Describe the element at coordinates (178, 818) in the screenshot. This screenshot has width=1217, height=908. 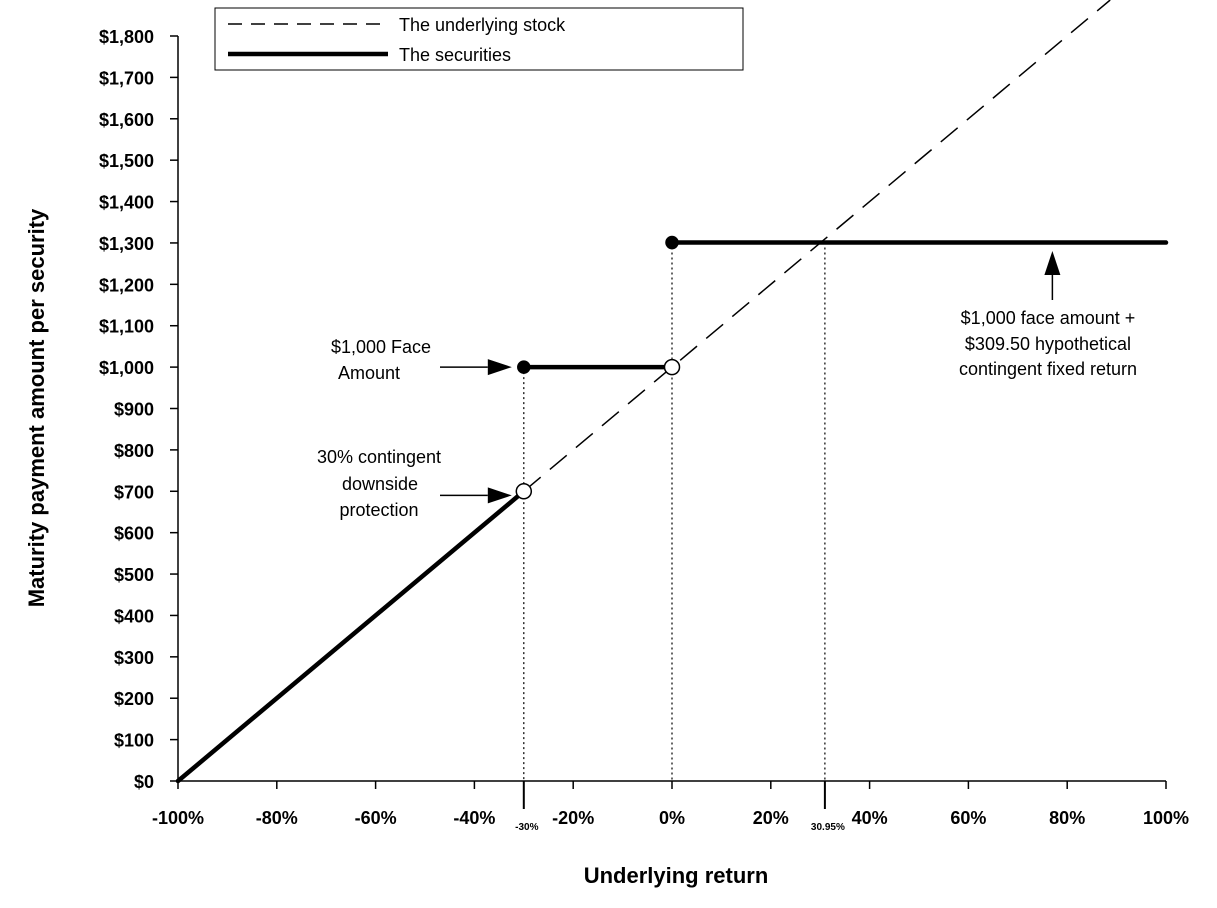
I see `x-tick-label: -100%` at that location.